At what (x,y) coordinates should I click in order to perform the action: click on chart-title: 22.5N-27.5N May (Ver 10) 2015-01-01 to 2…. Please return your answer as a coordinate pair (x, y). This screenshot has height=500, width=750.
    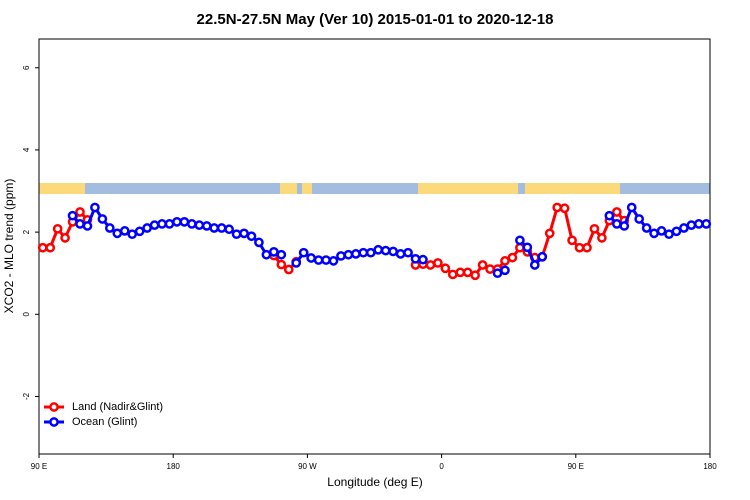
    Looking at the image, I should click on (375, 19).